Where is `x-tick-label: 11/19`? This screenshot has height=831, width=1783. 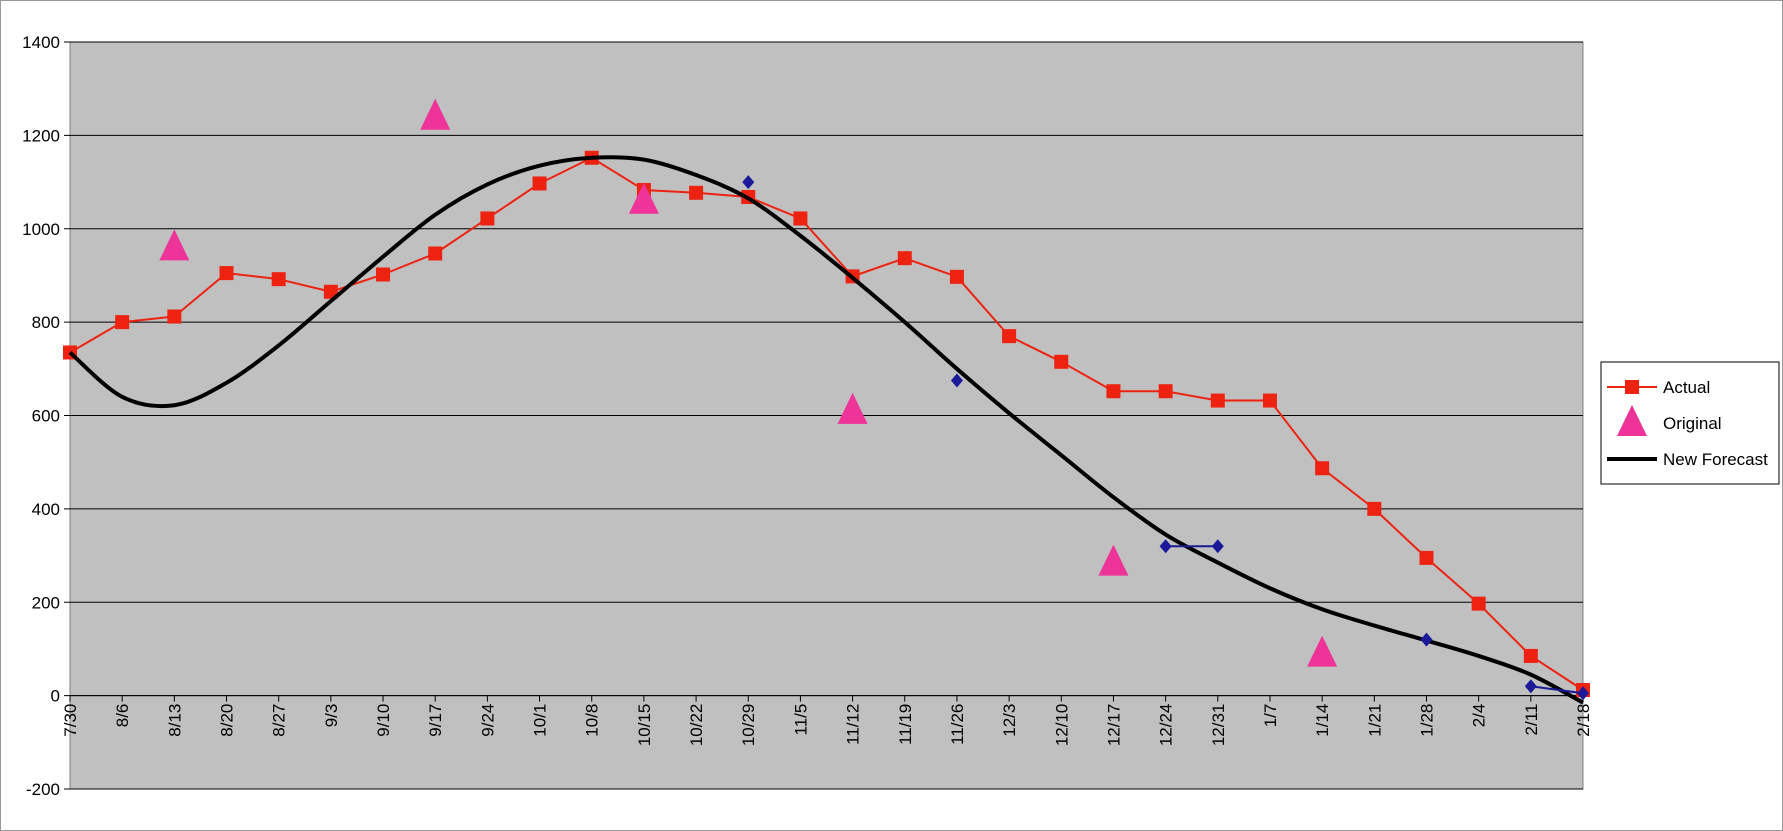 x-tick-label: 11/19 is located at coordinates (905, 724).